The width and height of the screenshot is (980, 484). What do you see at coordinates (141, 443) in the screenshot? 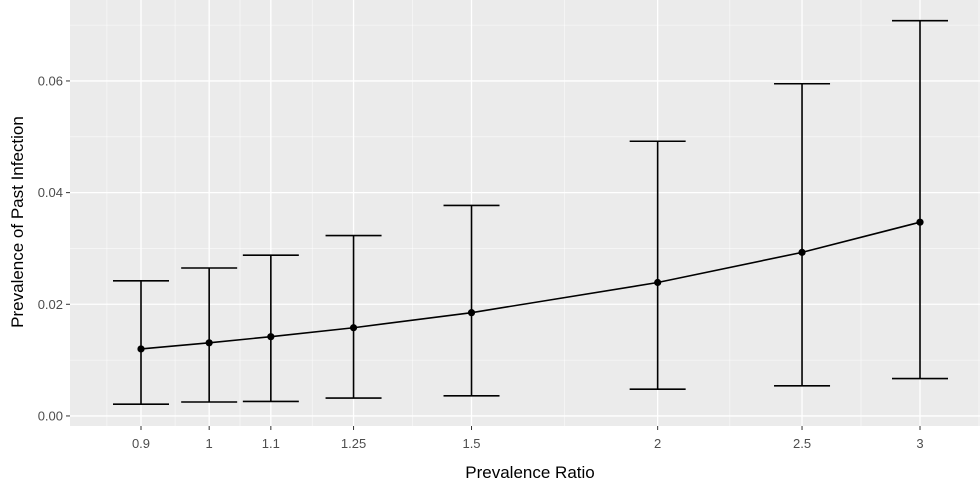
I see `x-tick-label: 0.9` at bounding box center [141, 443].